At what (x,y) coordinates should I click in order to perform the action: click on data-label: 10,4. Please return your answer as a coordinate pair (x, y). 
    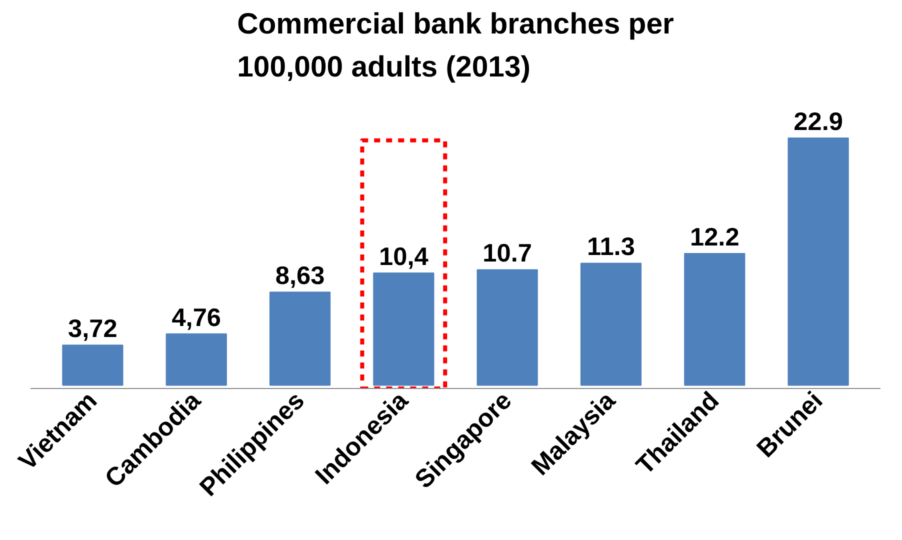
    Looking at the image, I should click on (403, 256).